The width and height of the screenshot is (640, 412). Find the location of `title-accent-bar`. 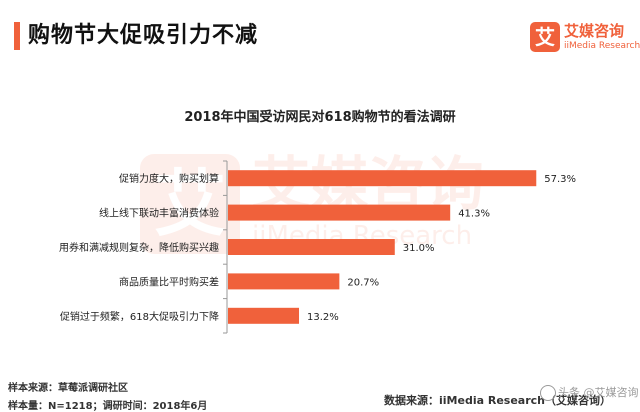

title-accent-bar is located at coordinates (17, 36).